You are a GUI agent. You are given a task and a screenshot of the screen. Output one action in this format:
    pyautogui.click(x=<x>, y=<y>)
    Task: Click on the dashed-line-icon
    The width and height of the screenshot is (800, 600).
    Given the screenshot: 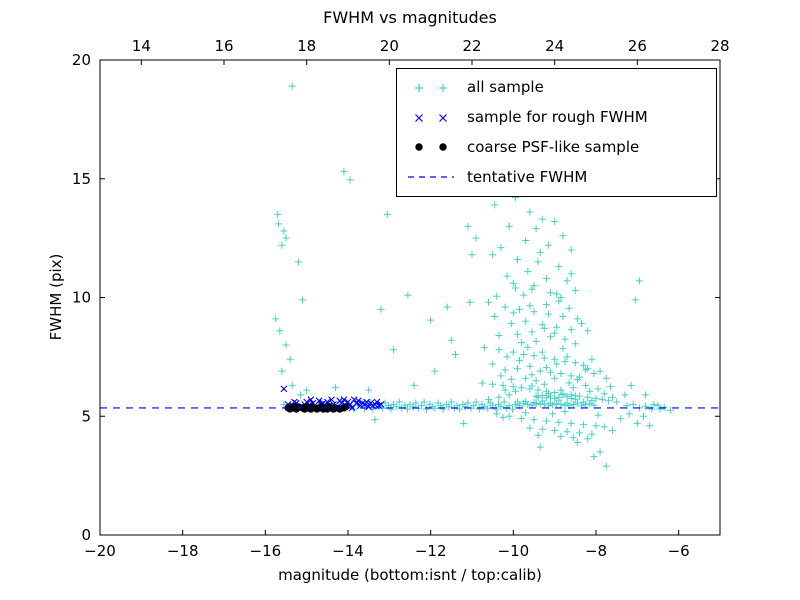 What is the action you would take?
    pyautogui.click(x=431, y=177)
    